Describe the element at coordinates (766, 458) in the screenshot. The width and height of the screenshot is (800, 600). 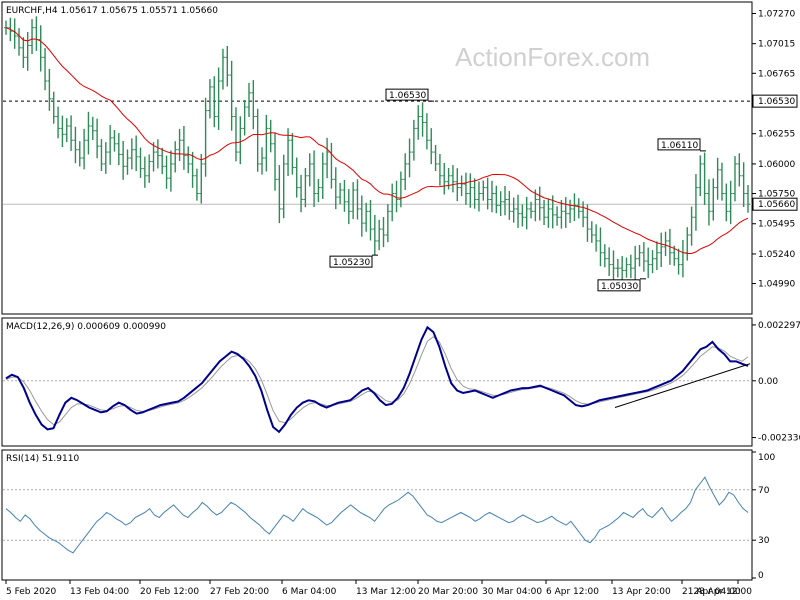
I see `rsi-y-tick-label: 100` at that location.